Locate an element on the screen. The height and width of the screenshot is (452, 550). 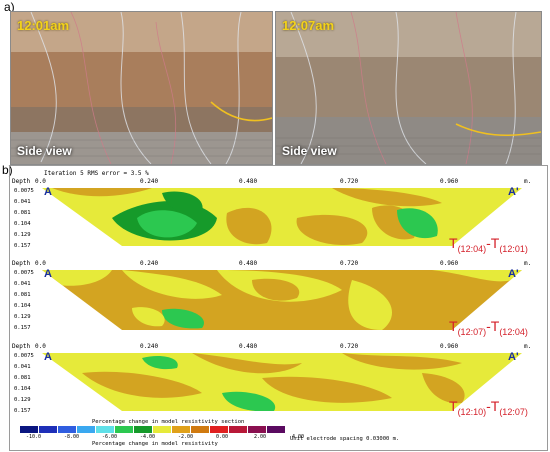
resistivity-section-2: A A' is located at coordinates (282, 301).